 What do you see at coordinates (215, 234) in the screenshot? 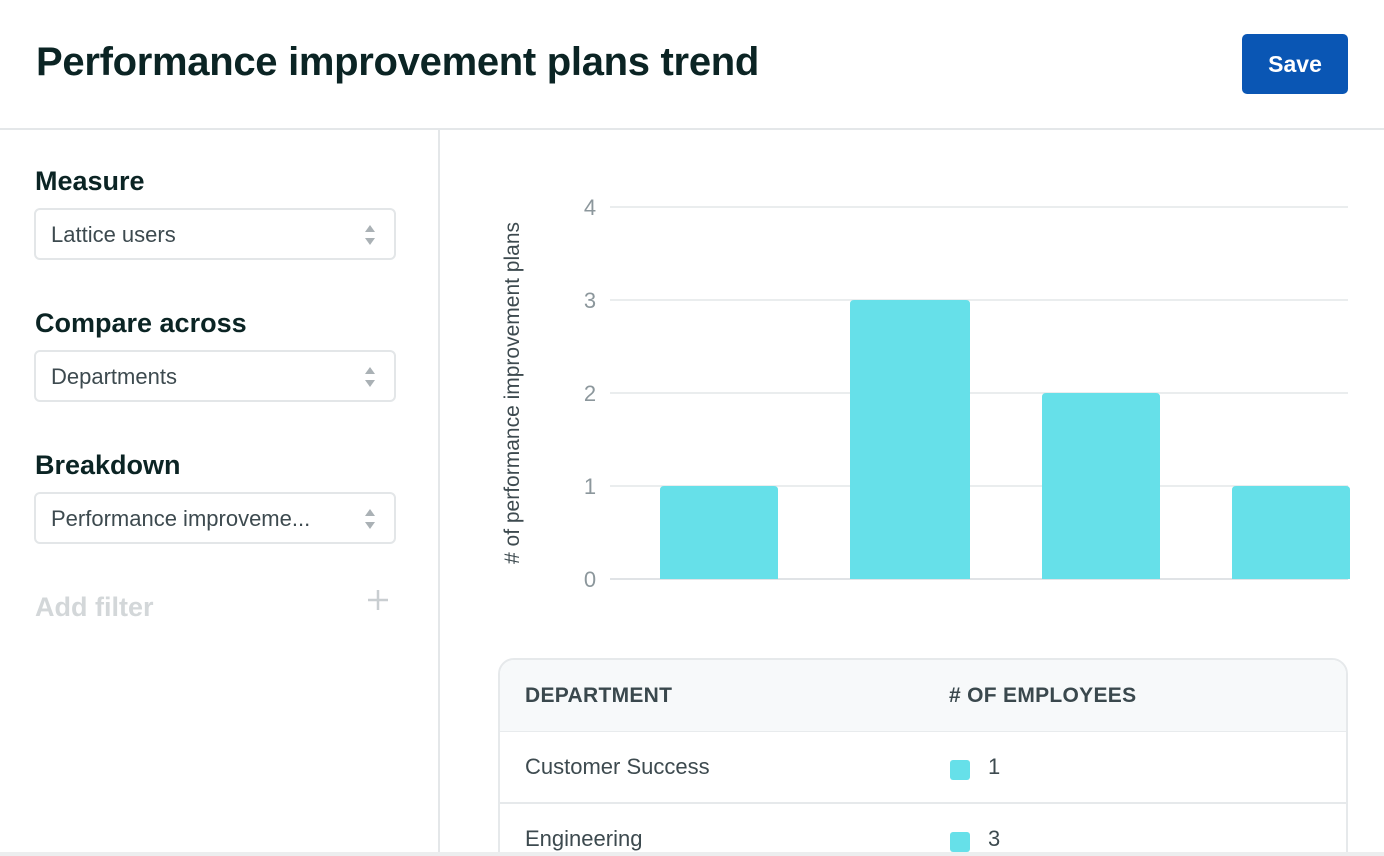
I see `measure-select: Lattice users` at bounding box center [215, 234].